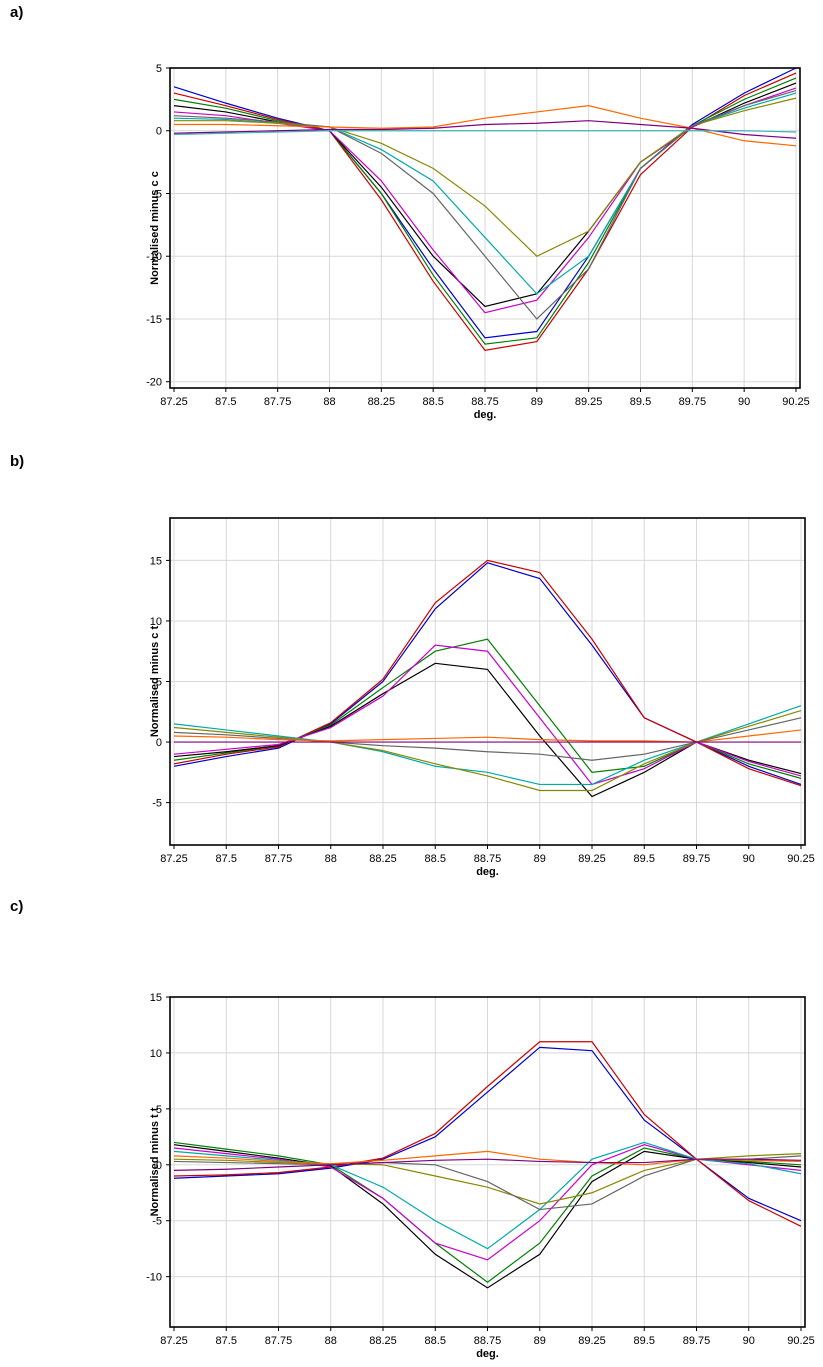 The height and width of the screenshot is (1367, 823). What do you see at coordinates (155, 228) in the screenshot?
I see `y-axis-label: Normalised minus c c` at bounding box center [155, 228].